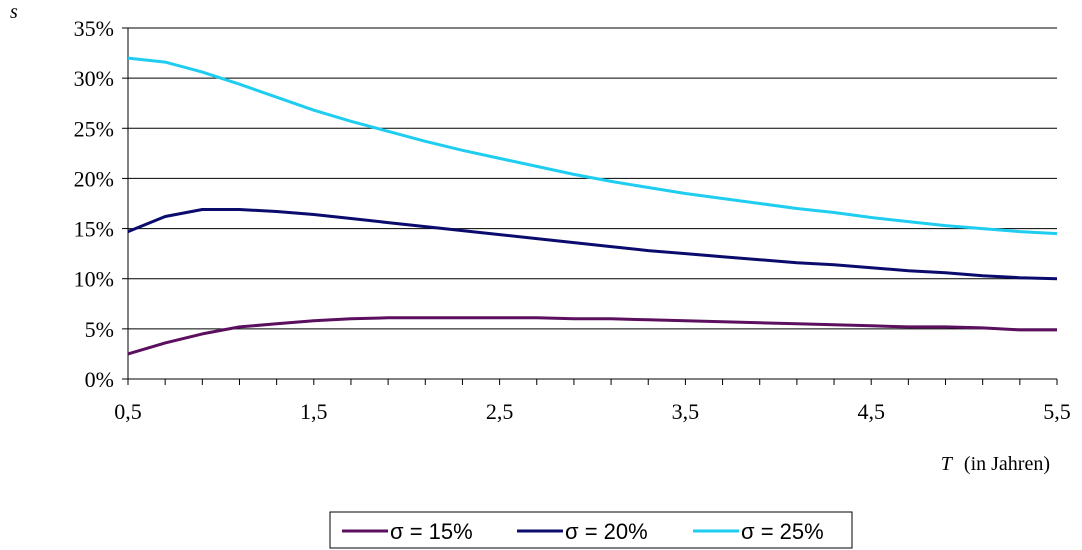 Image resolution: width=1082 pixels, height=550 pixels. Describe the element at coordinates (99, 329) in the screenshot. I see `y-tick-label: 5%` at that location.